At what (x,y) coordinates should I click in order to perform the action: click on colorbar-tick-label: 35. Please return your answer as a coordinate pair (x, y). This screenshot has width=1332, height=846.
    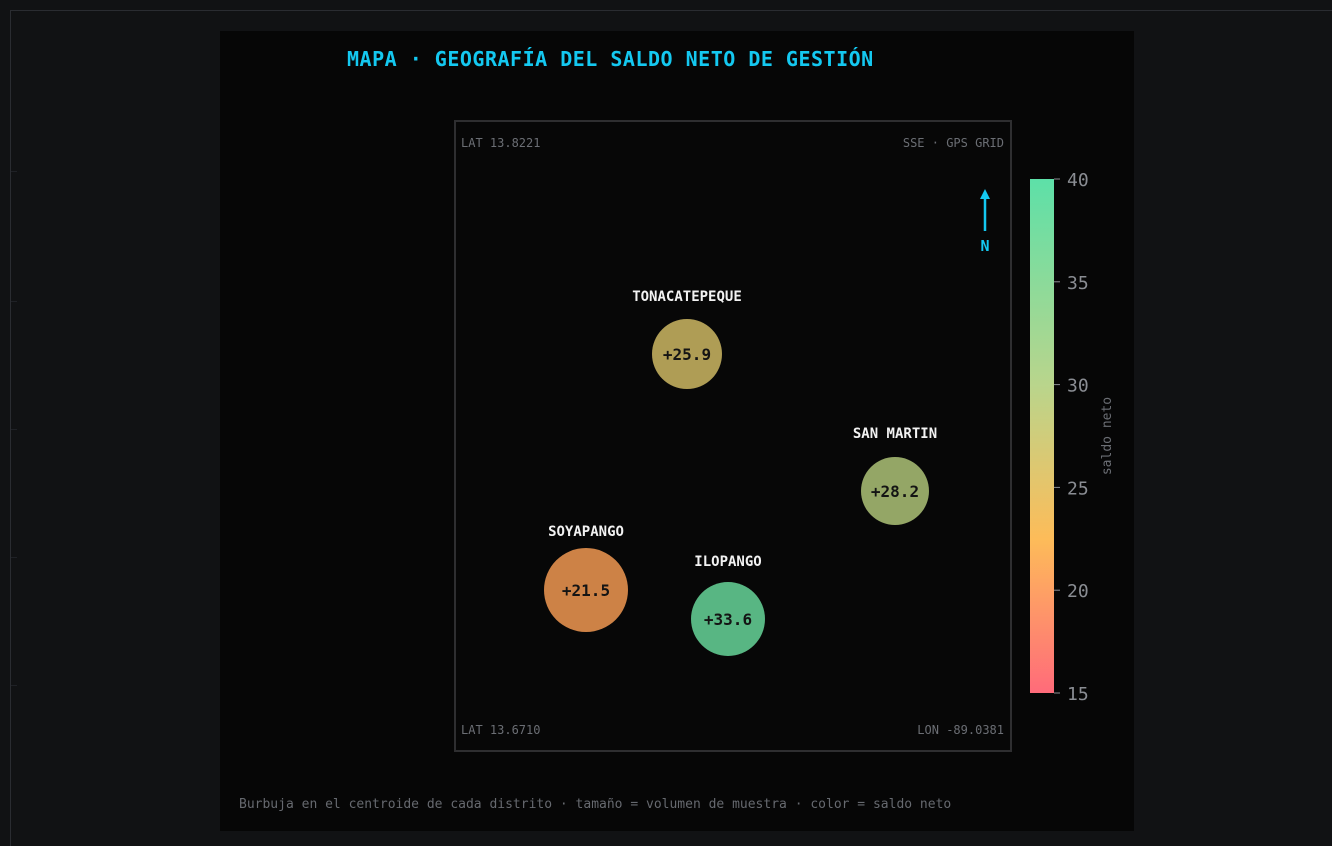
    Looking at the image, I should click on (1078, 283).